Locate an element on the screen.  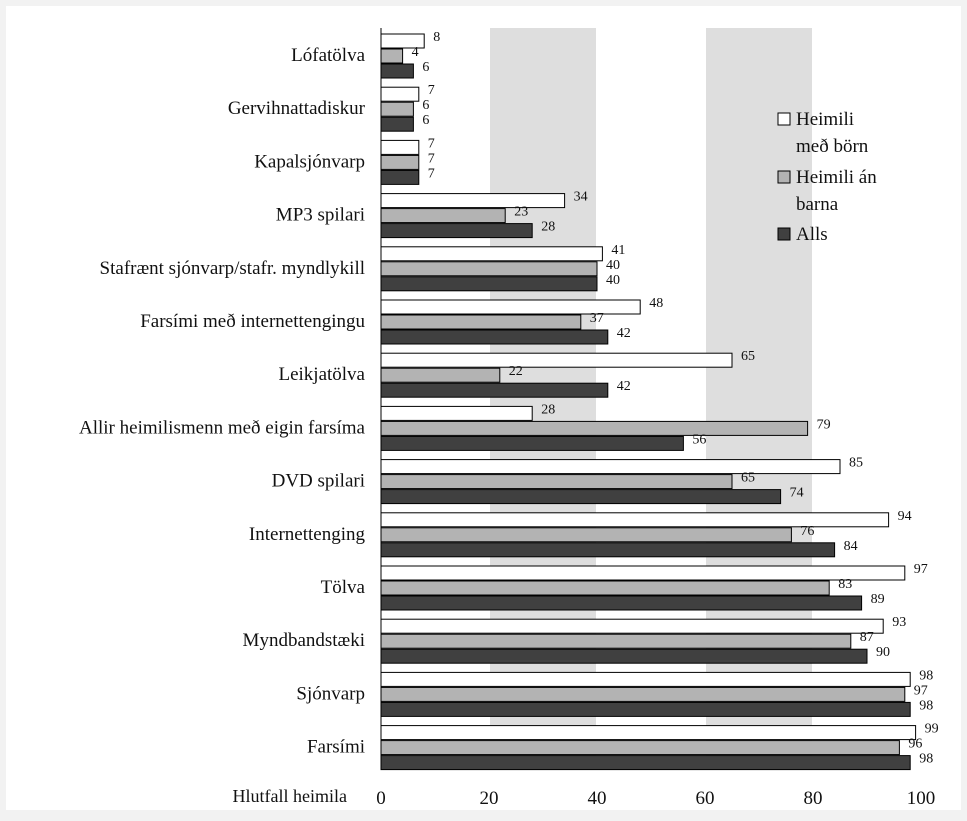
data-label: 74 is located at coordinates (797, 493).